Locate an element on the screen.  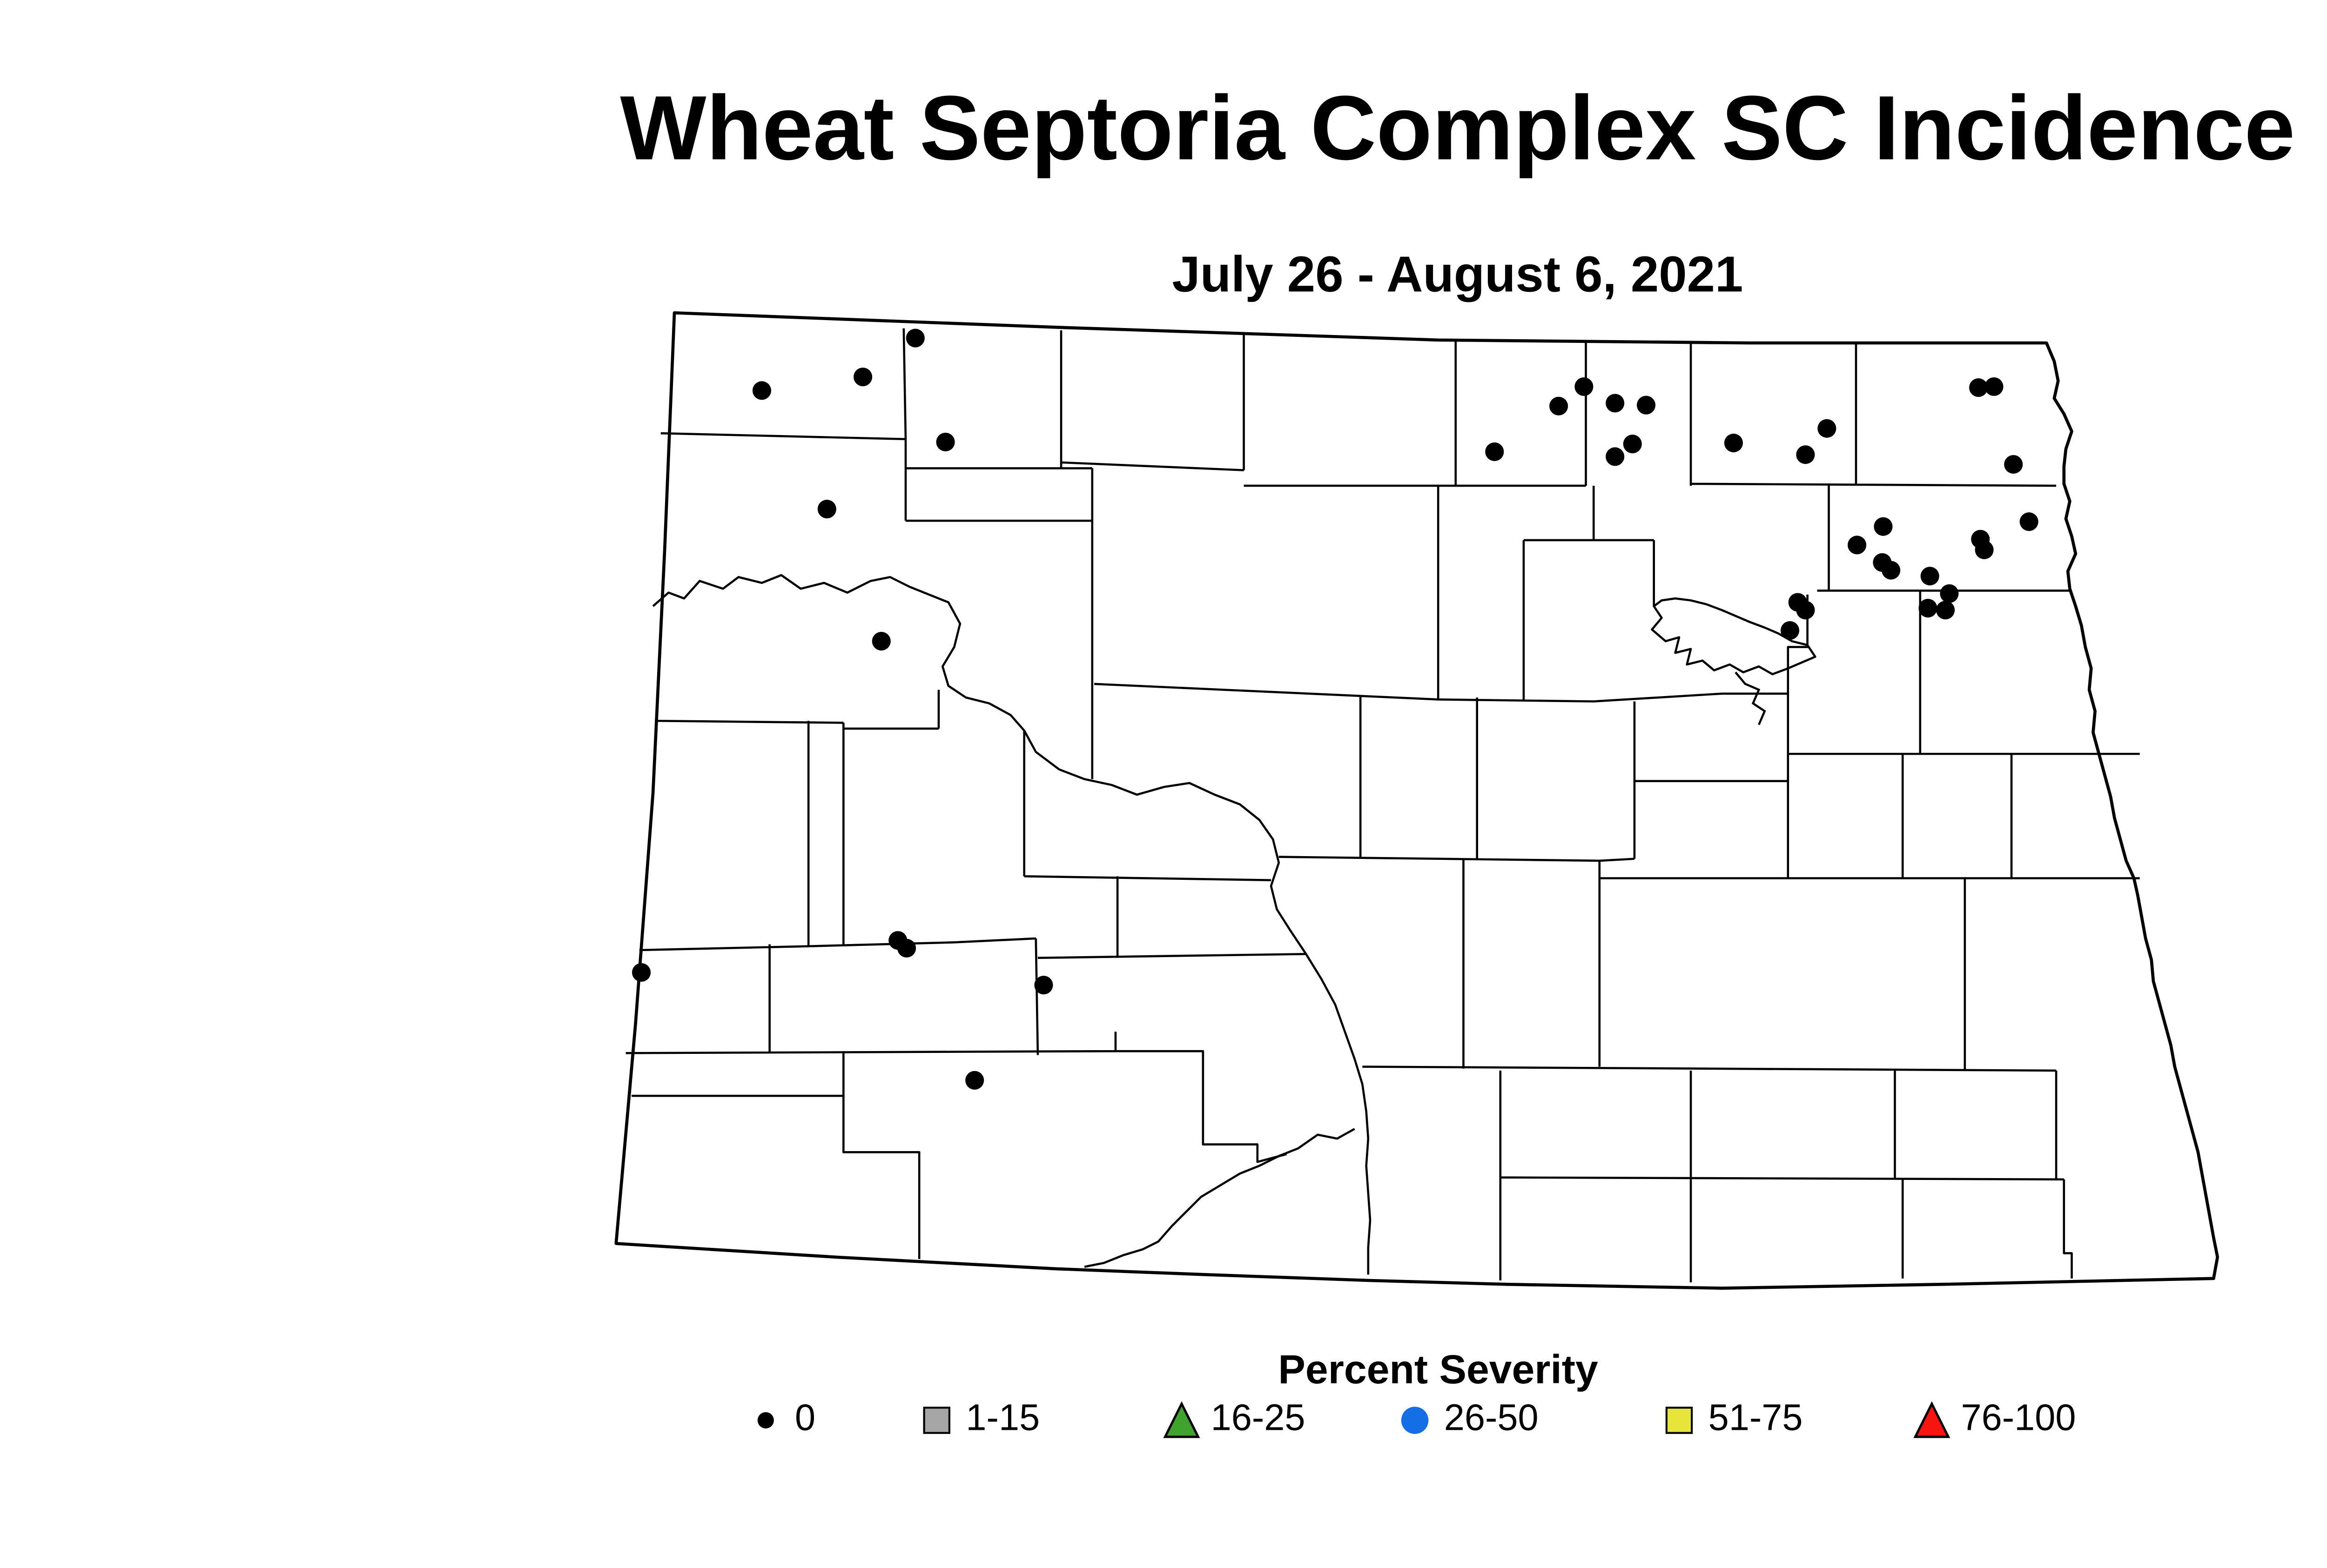
missouri-river is located at coordinates (1012, 924).